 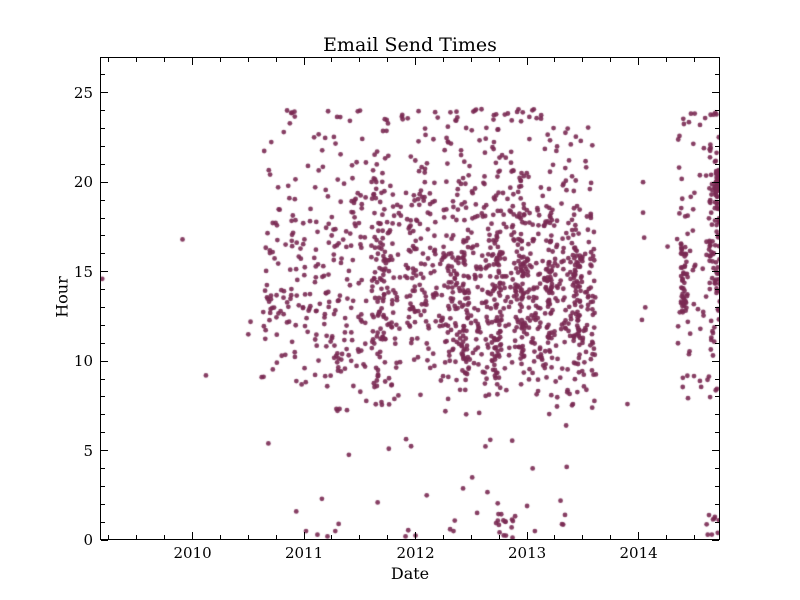 I want to click on y-tick-label: 25, so click(x=83, y=92).